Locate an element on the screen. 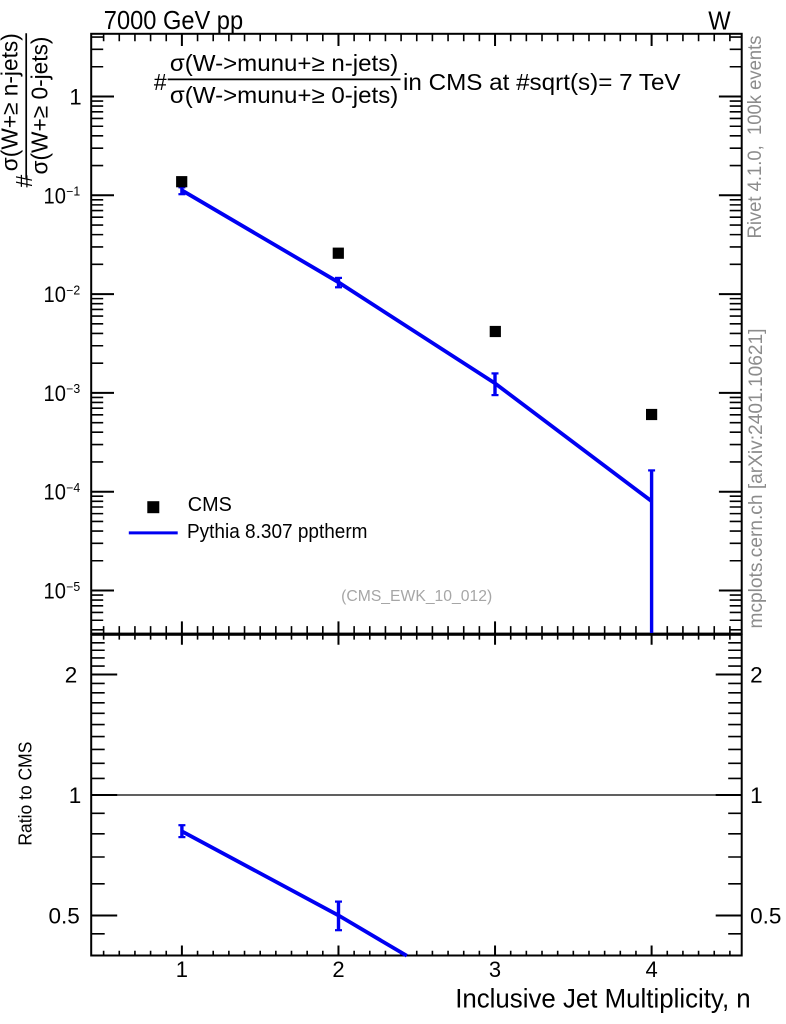  svg-text: W is located at coordinates (719, 22).